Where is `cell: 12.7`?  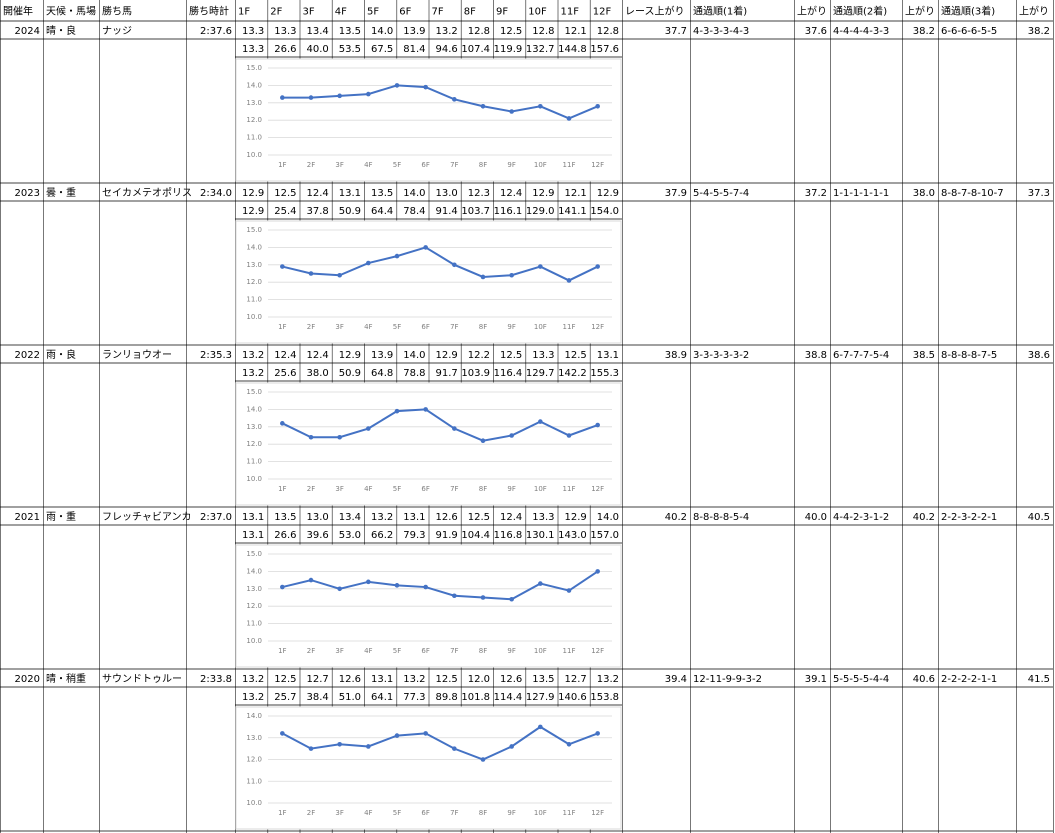 cell: 12.7 is located at coordinates (575, 679).